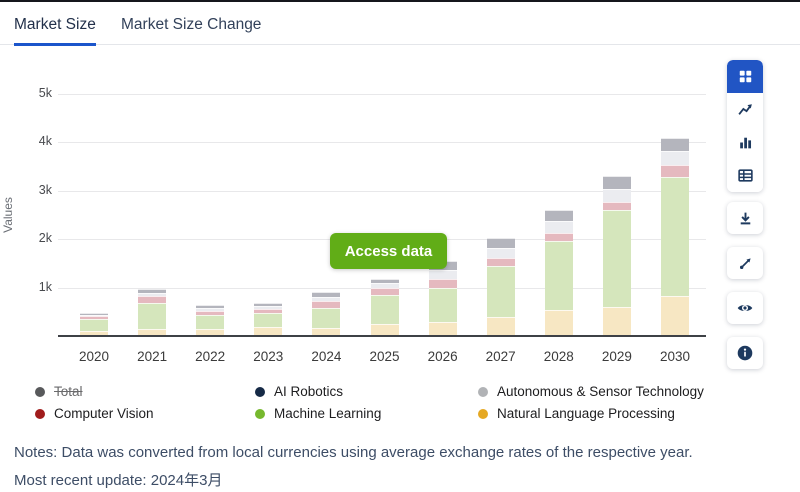  Describe the element at coordinates (326, 356) in the screenshot. I see `x-tick-label: 2024` at that location.